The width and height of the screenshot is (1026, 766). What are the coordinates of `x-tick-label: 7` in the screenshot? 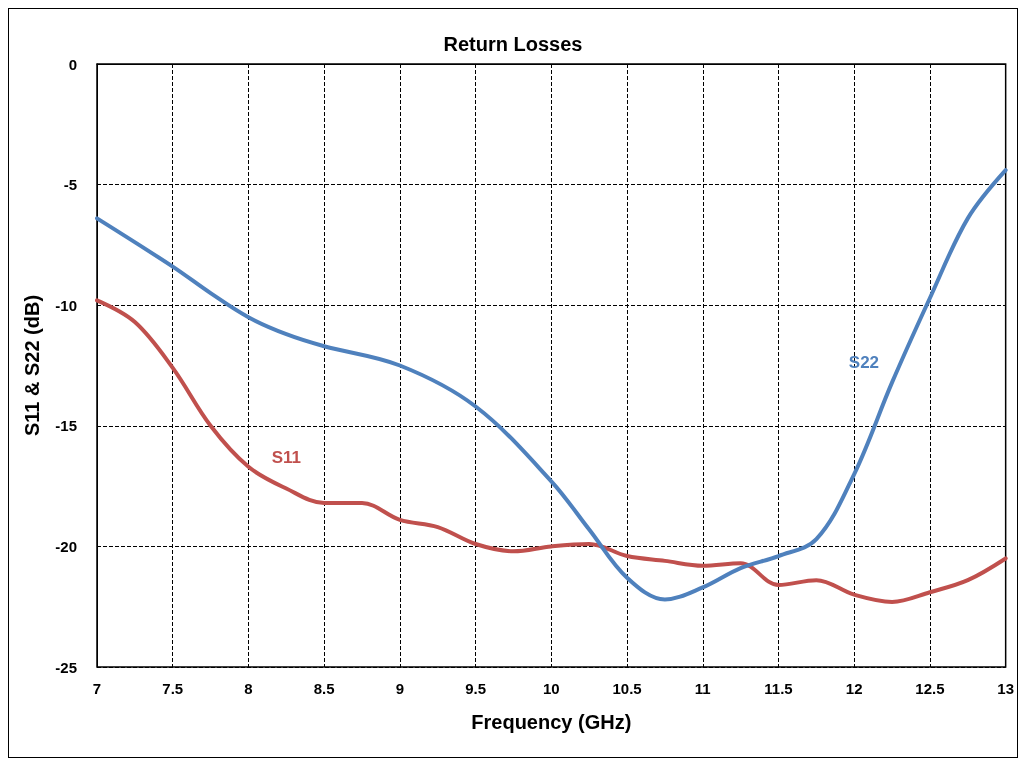 It's located at (97, 688).